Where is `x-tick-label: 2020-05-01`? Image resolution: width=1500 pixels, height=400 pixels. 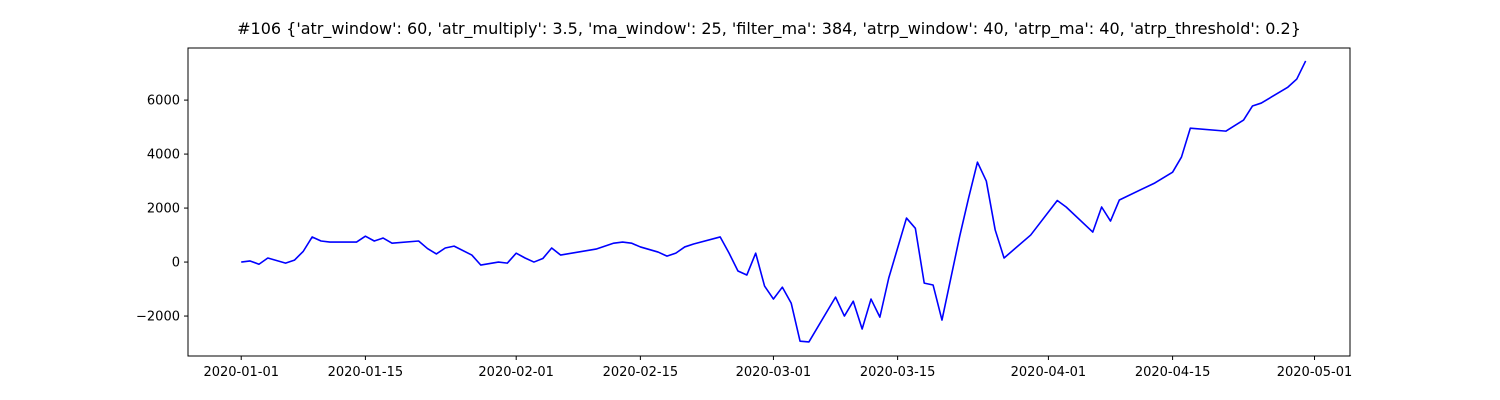
x-tick-label: 2020-05-01 is located at coordinates (1315, 372).